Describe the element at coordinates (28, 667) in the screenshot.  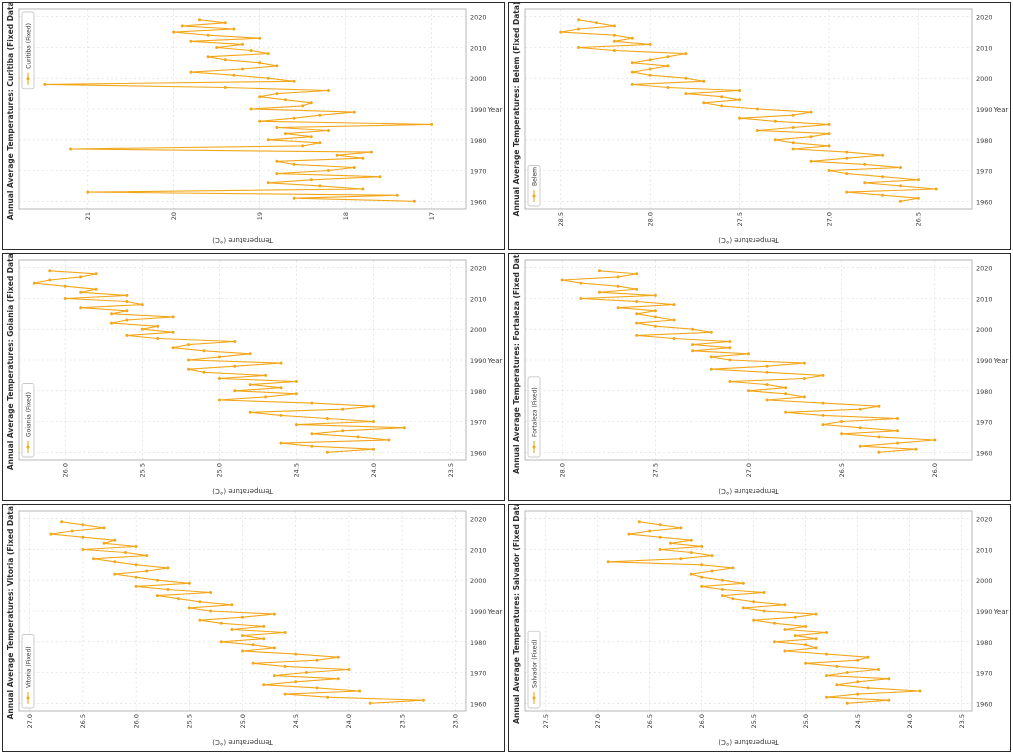
I see `legend-label: Vitoria (Fixed)` at that location.